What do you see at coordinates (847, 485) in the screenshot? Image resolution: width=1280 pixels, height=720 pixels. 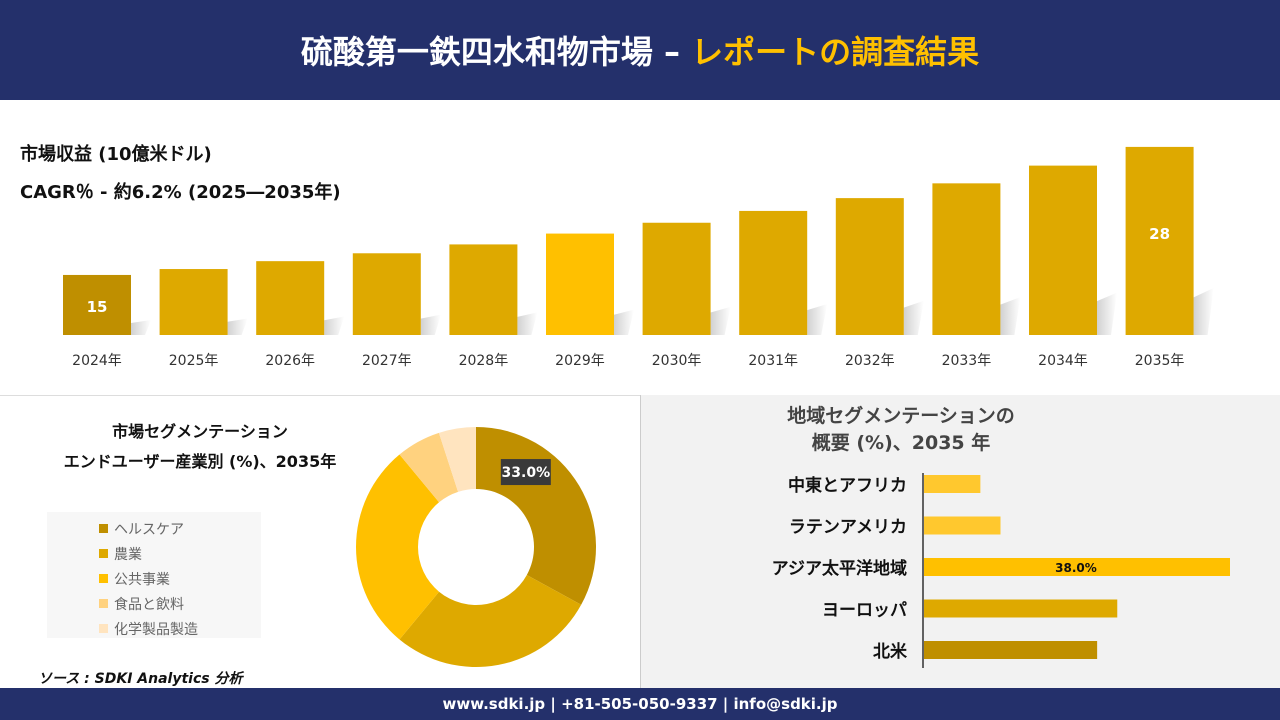 I see `category-label: 中東とアフリカ` at bounding box center [847, 485].